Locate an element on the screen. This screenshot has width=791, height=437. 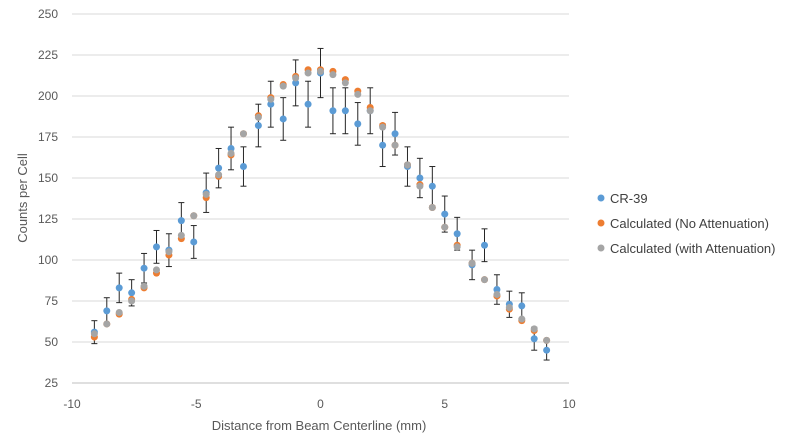
legend-label: CR-39 is located at coordinates (629, 198).